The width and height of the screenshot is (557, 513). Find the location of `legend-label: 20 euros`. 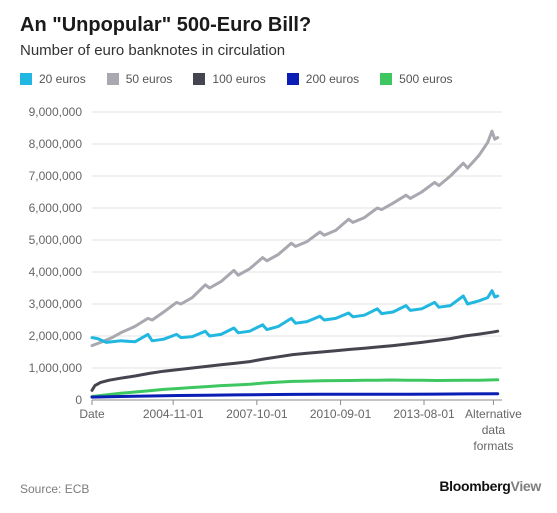

legend-label: 20 euros is located at coordinates (62, 79).